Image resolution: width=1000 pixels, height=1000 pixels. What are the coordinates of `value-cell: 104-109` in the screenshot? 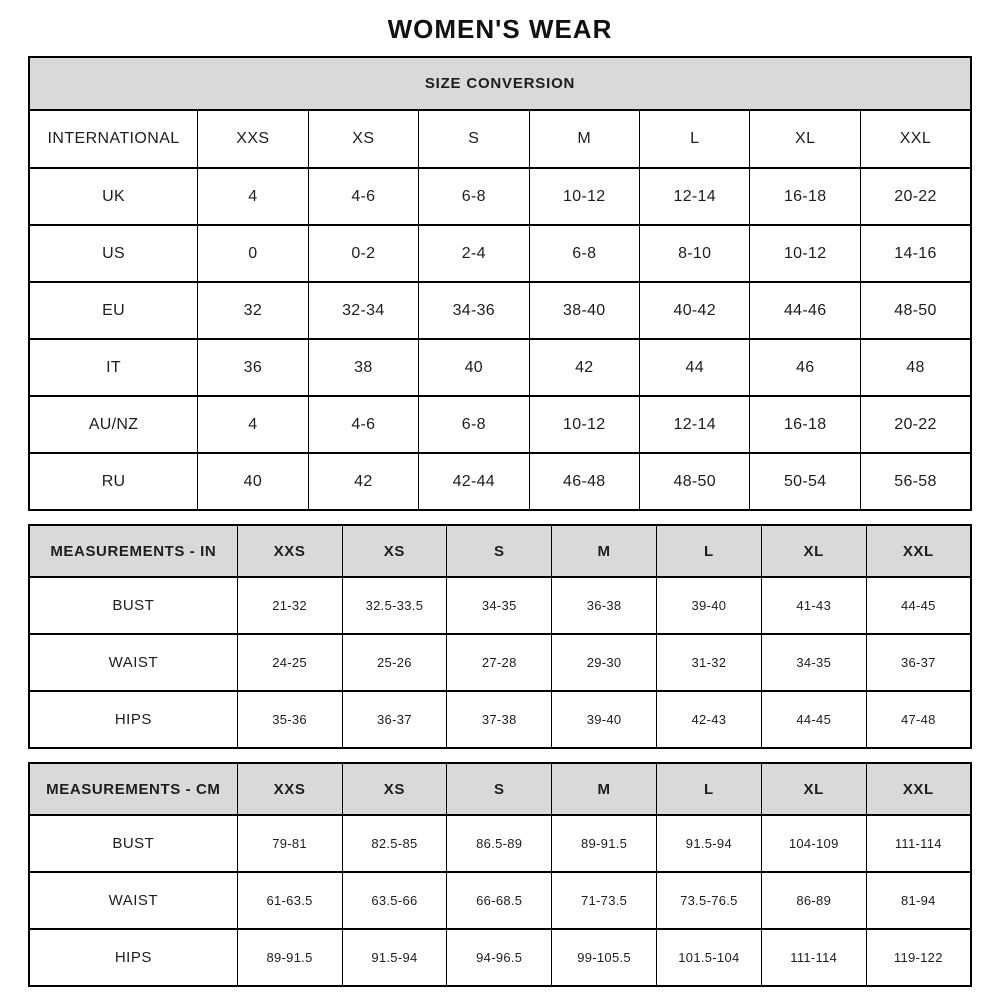 It's located at (813, 843).